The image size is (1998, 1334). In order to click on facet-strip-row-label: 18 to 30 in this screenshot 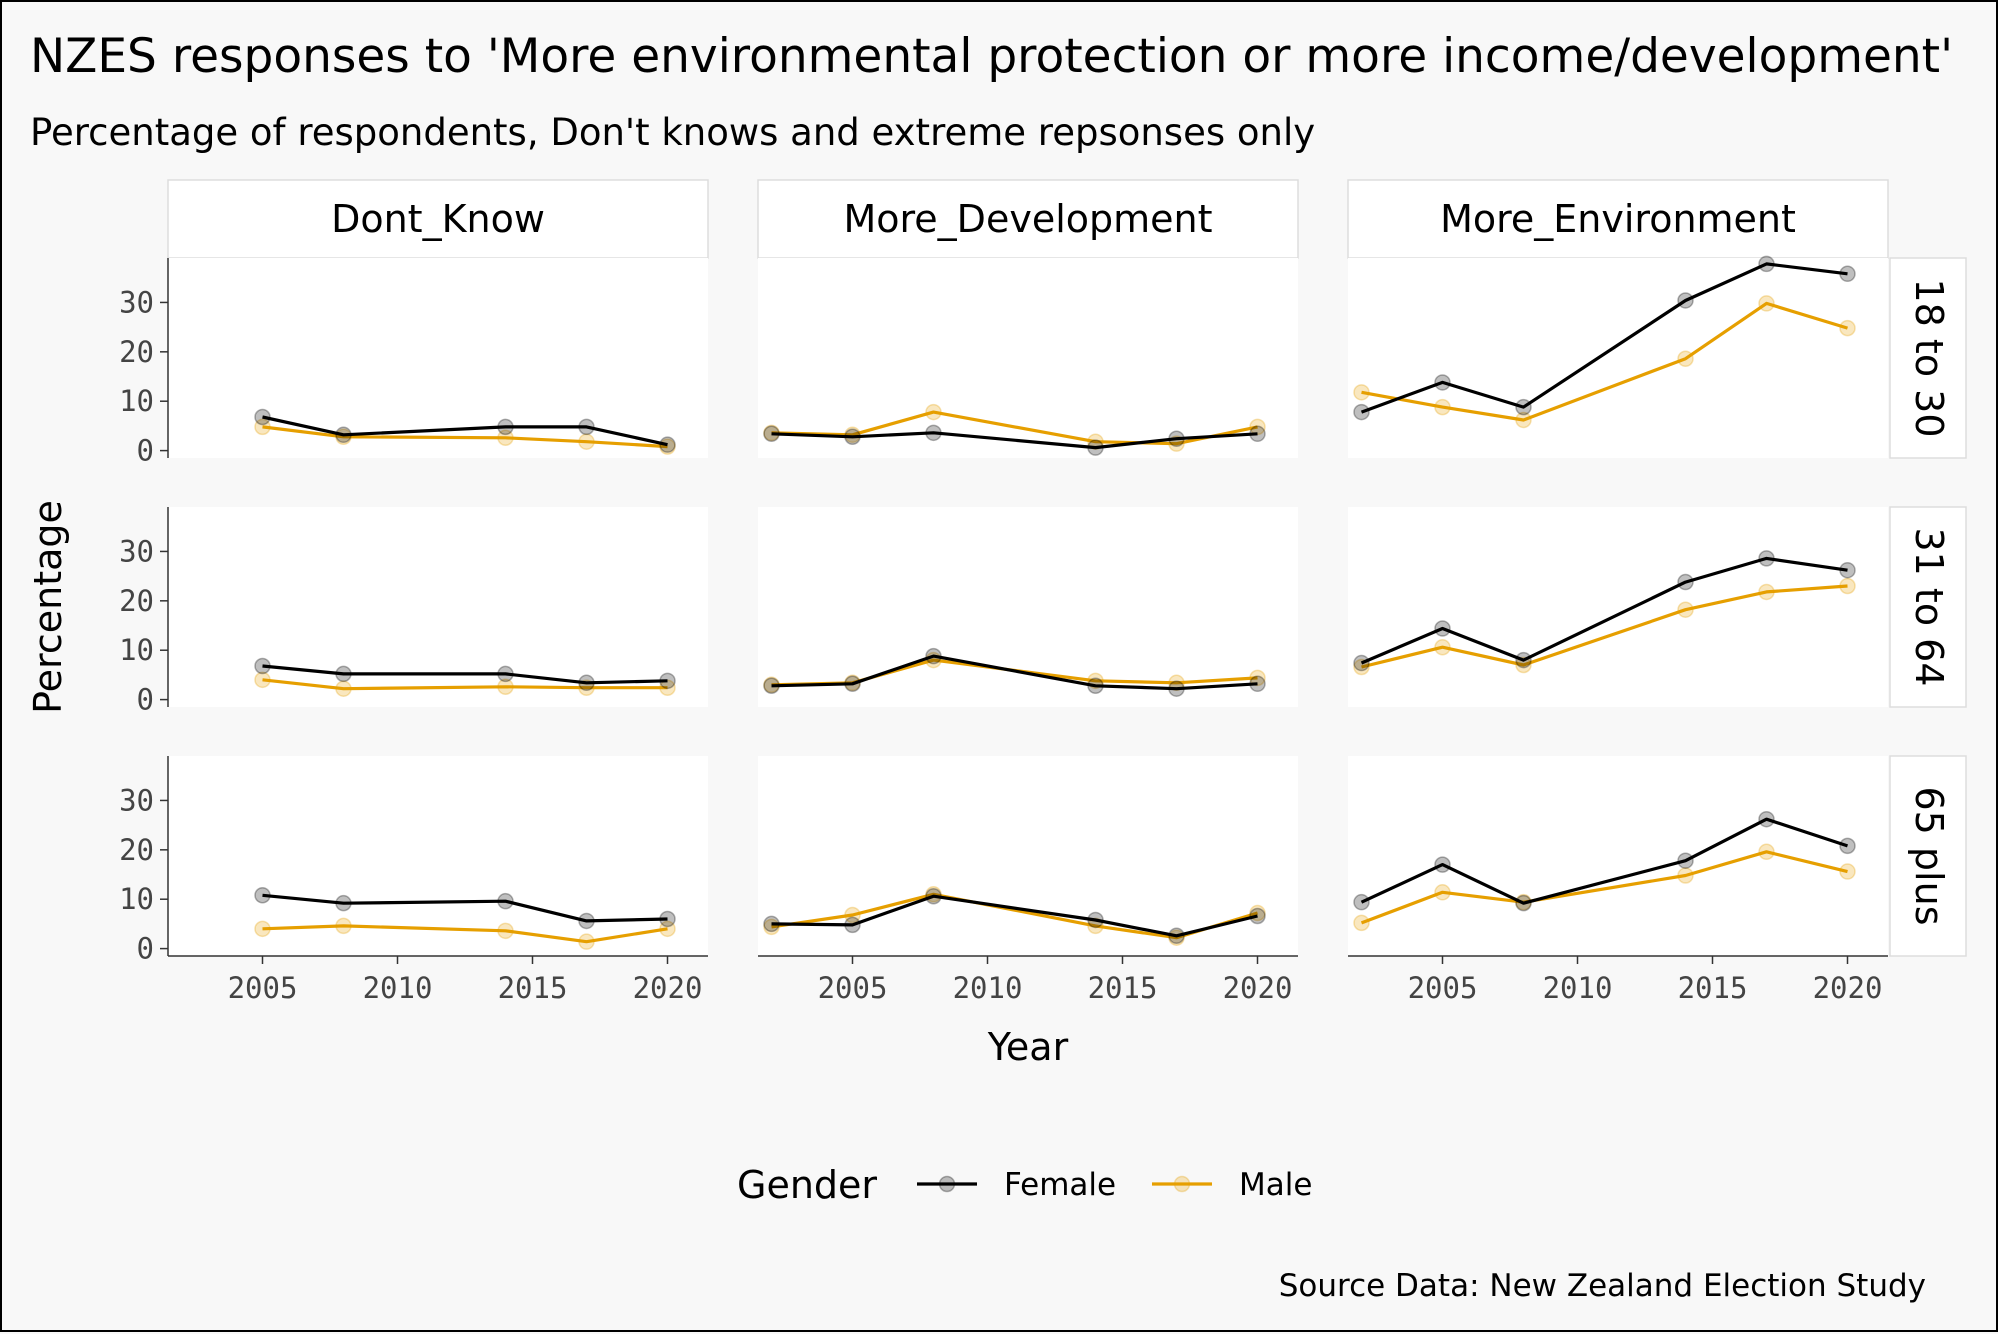, I will do `click(1929, 357)`.